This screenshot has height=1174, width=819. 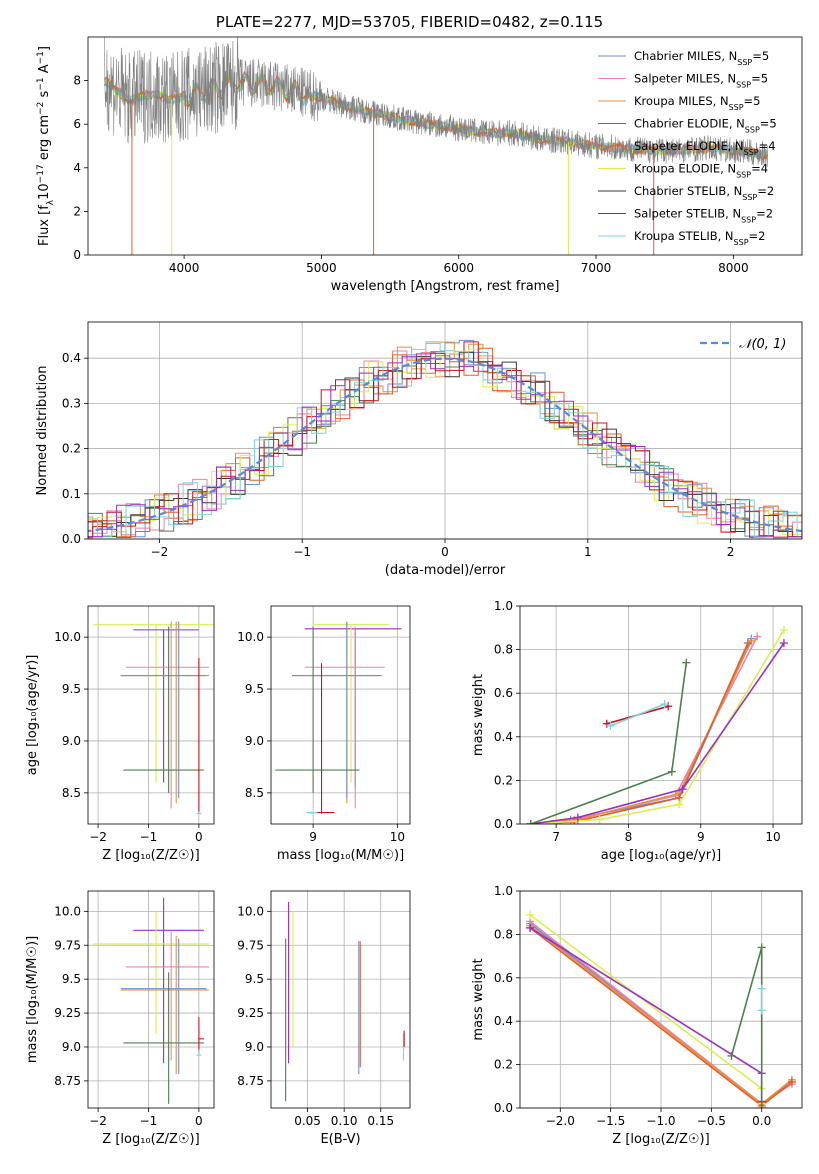 What do you see at coordinates (661, 999) in the screenshot?
I see `weight_vs_Z-frame` at bounding box center [661, 999].